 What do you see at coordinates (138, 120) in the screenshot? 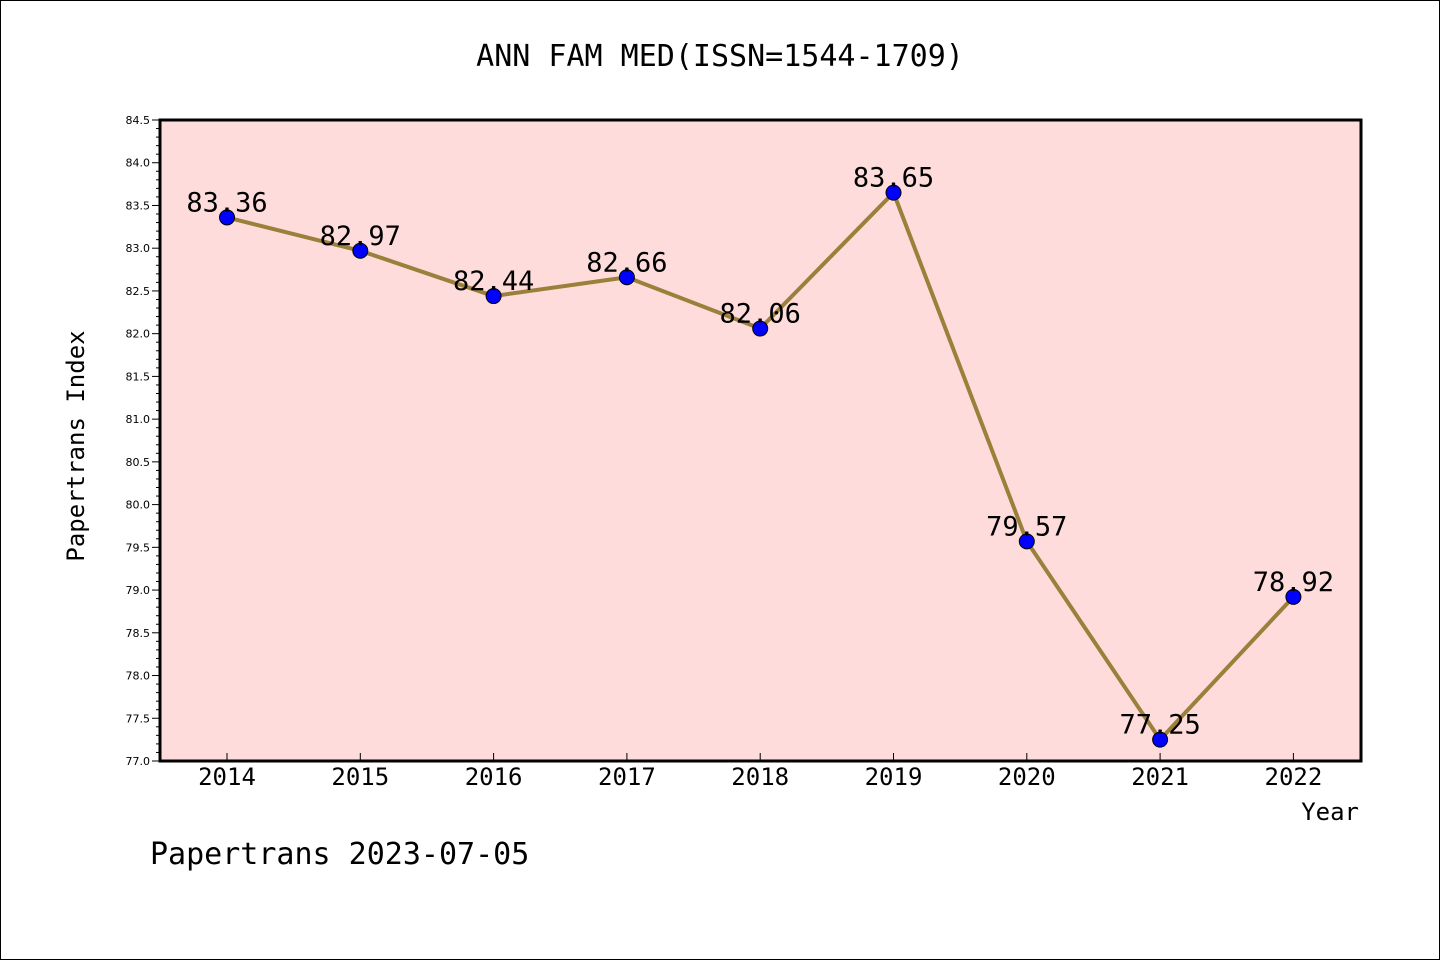
I see `y-tick-label: 84.5` at bounding box center [138, 120].